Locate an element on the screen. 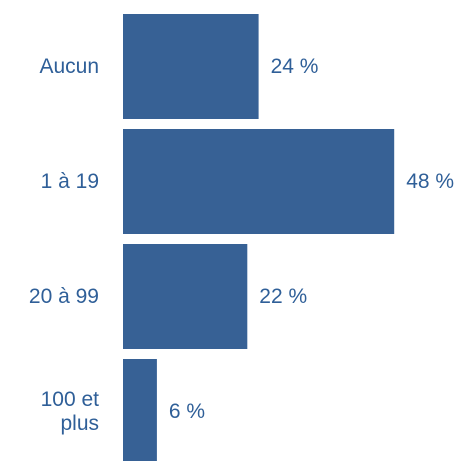 This screenshot has width=463, height=461. value-label: 24 % is located at coordinates (295, 66).